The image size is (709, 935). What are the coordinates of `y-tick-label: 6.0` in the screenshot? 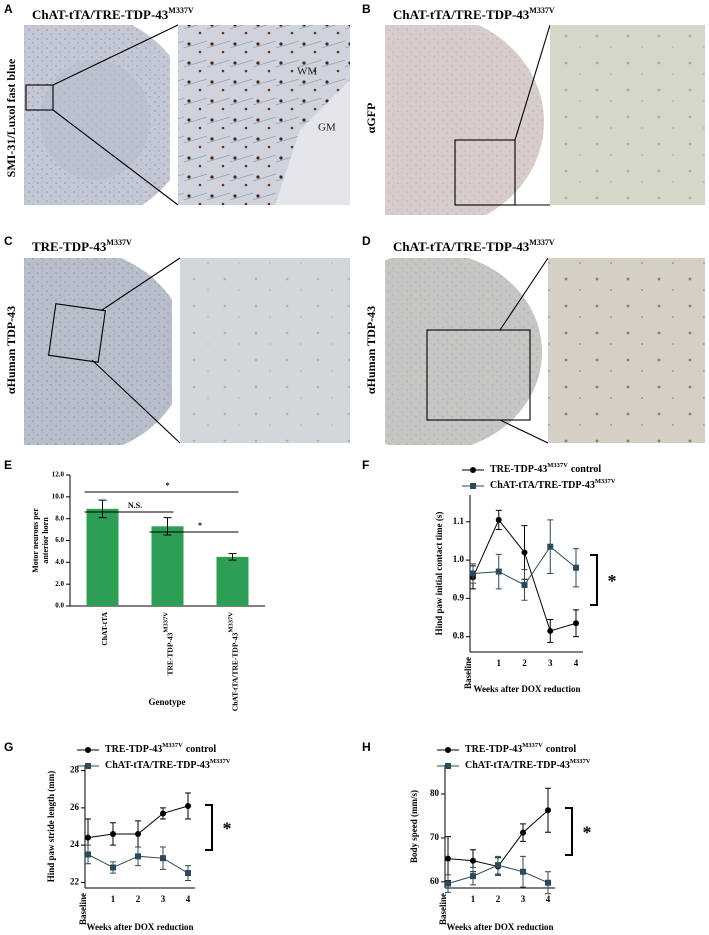 It's located at (59, 540).